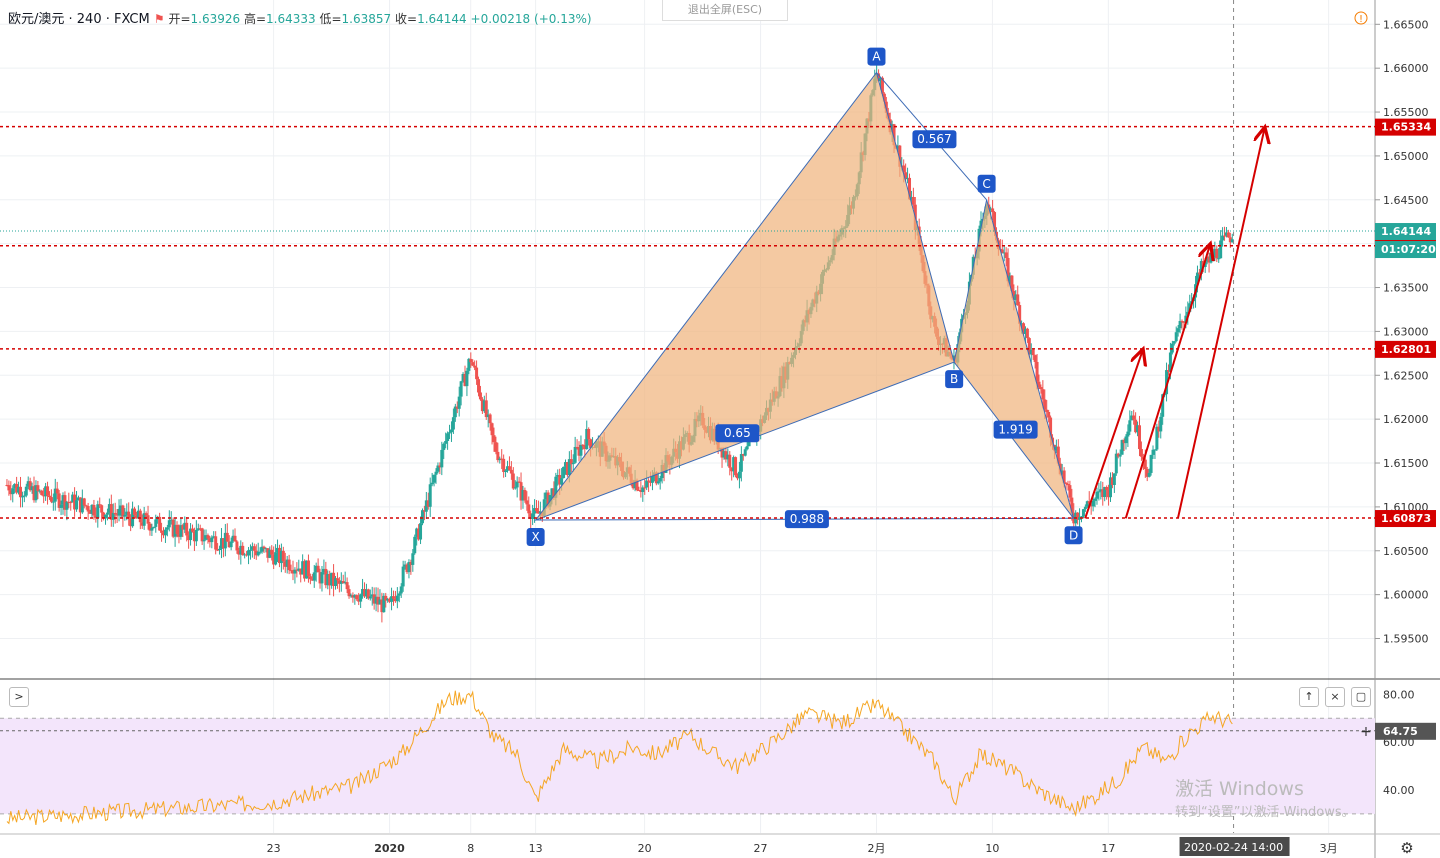 Image resolution: width=1440 pixels, height=858 pixels. What do you see at coordinates (470, 848) in the screenshot?
I see `x-tick-label: 8` at bounding box center [470, 848].